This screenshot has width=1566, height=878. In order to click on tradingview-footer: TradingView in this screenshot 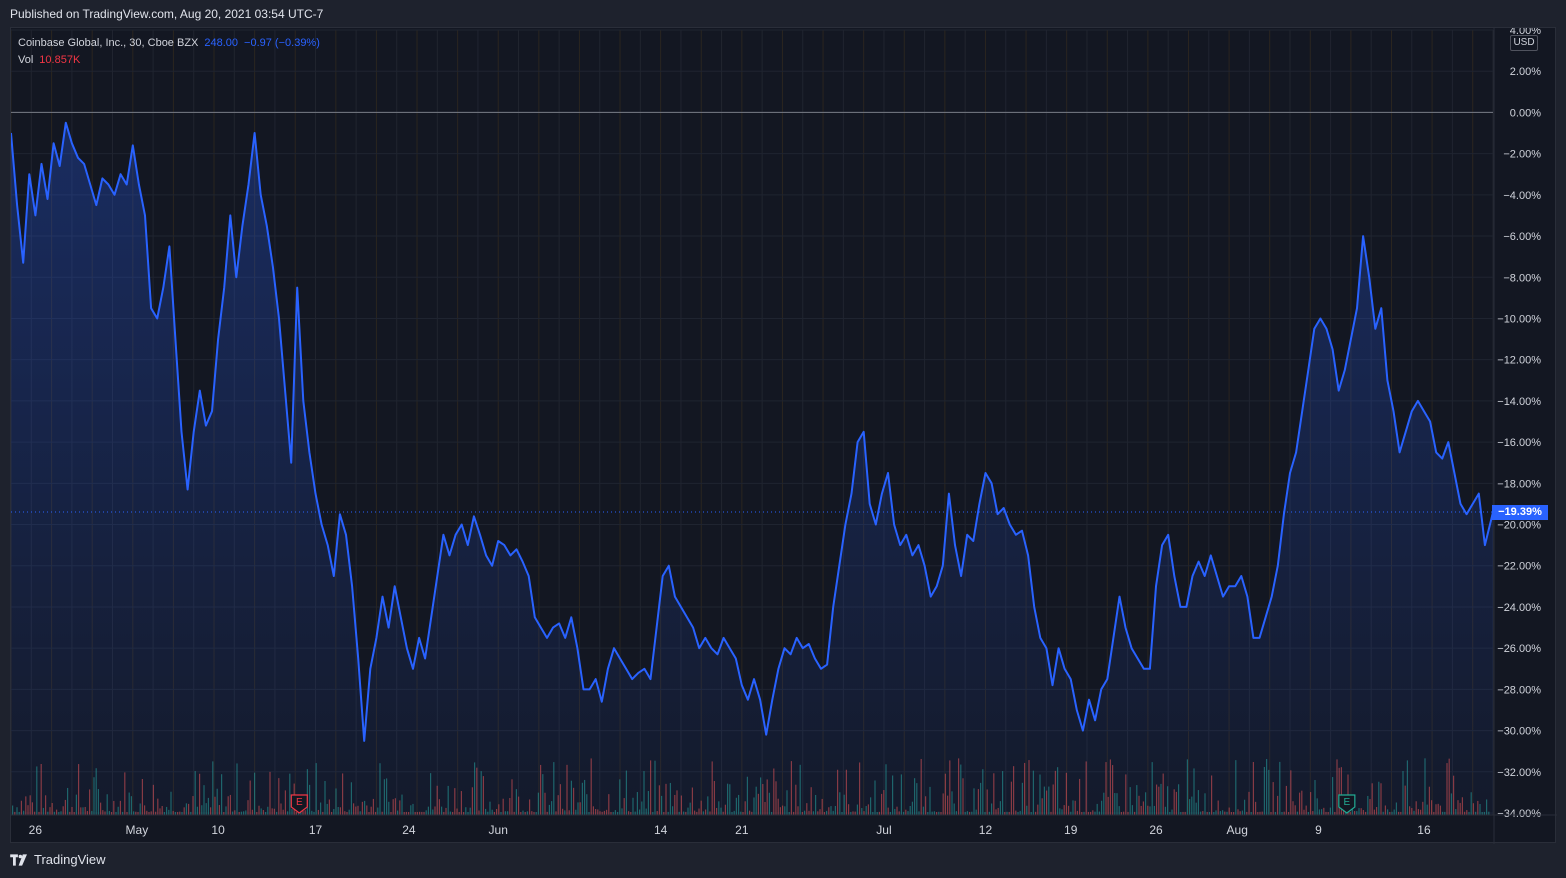, I will do `click(58, 859)`.